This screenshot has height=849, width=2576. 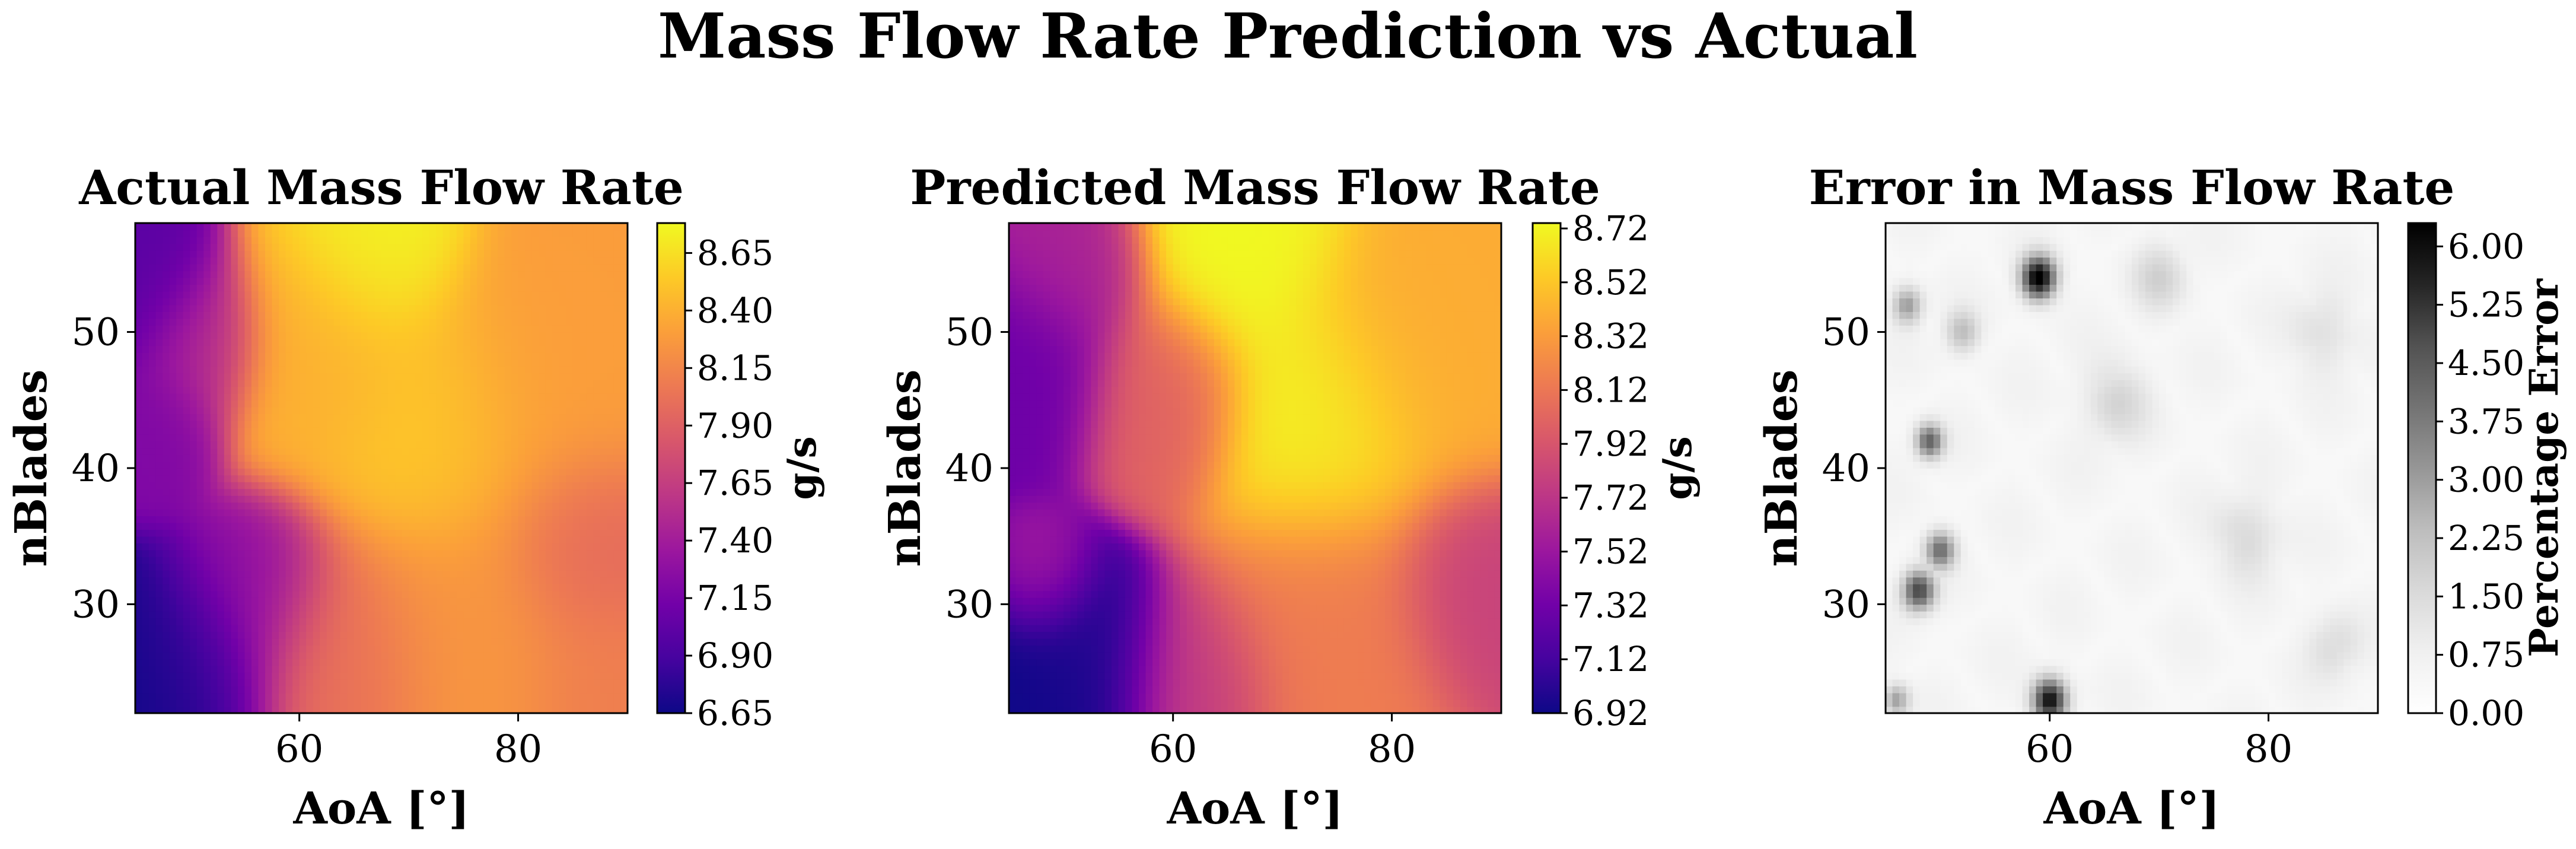 What do you see at coordinates (1288, 36) in the screenshot?
I see `figure-title: Mass Flow Rate Prediction vs Actual` at bounding box center [1288, 36].